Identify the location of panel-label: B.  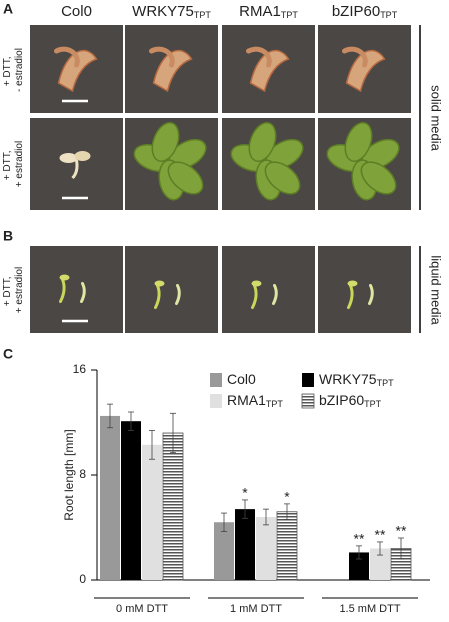
(8, 236).